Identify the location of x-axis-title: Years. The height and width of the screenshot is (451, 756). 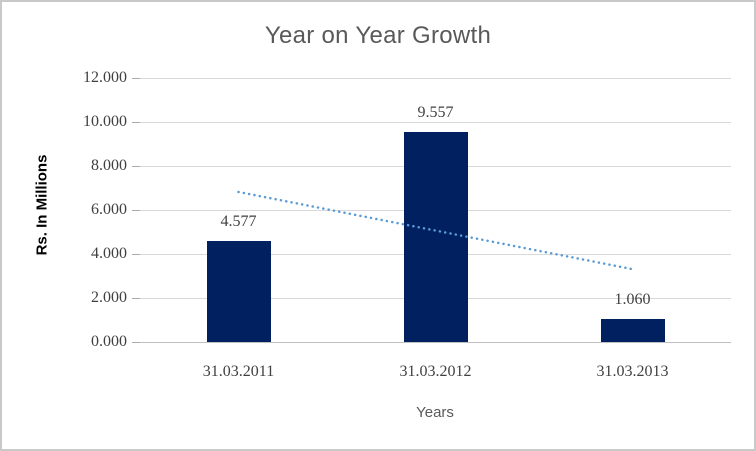
(435, 412).